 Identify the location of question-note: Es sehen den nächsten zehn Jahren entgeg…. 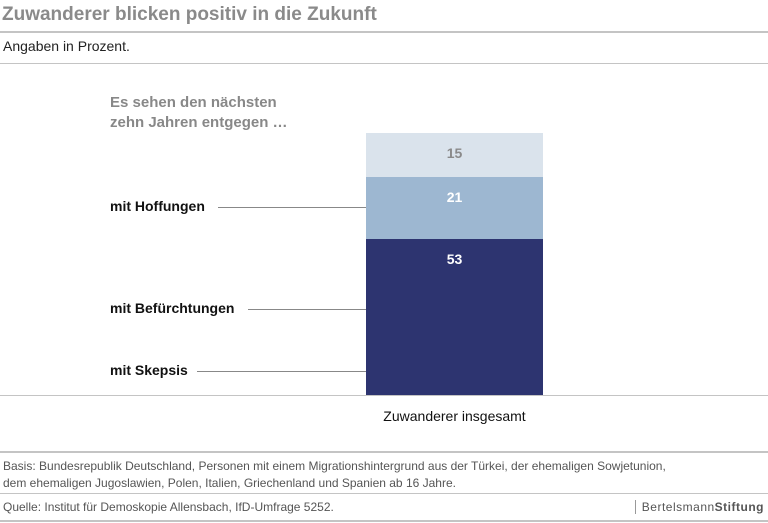
(220, 113).